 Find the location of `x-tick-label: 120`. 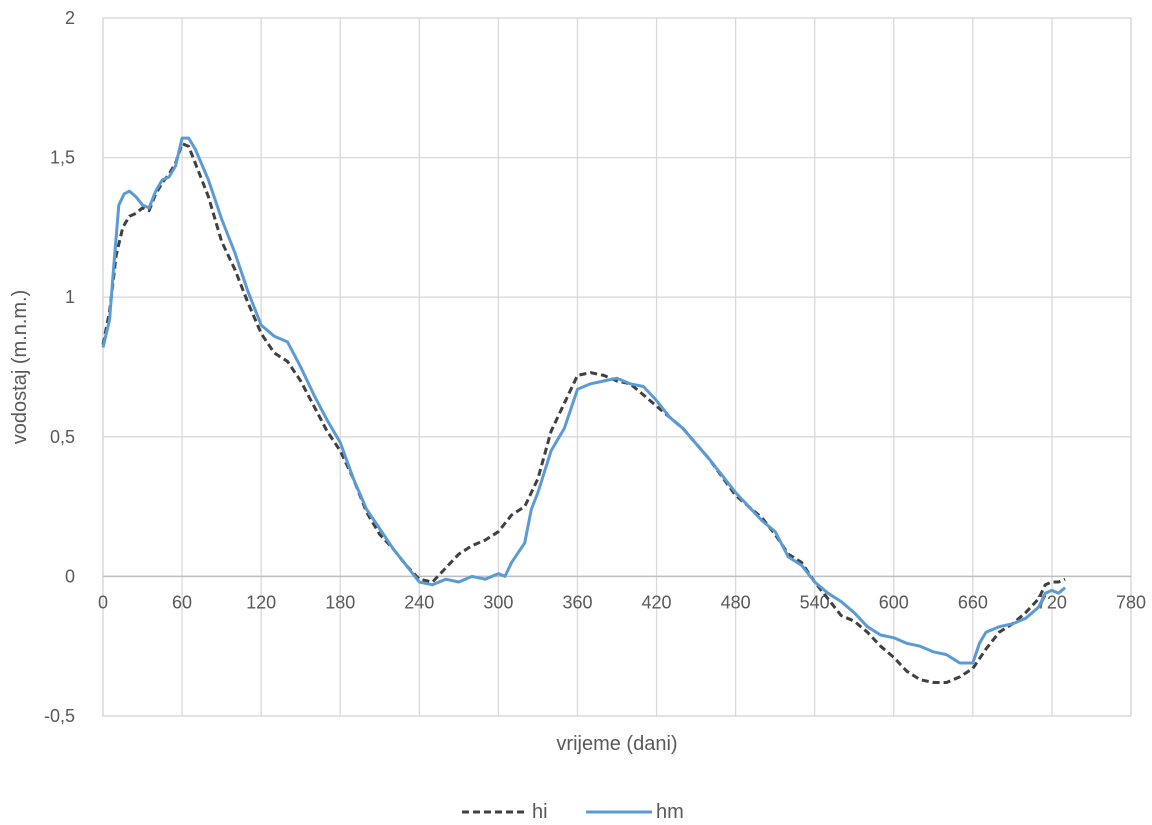

x-tick-label: 120 is located at coordinates (261, 602).